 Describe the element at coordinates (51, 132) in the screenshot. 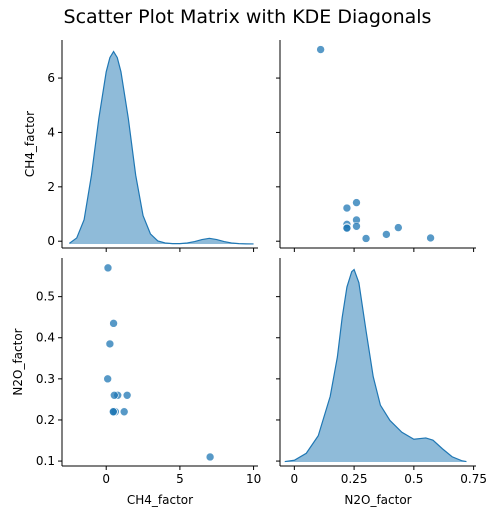

I see `y-tick-label: 4` at that location.